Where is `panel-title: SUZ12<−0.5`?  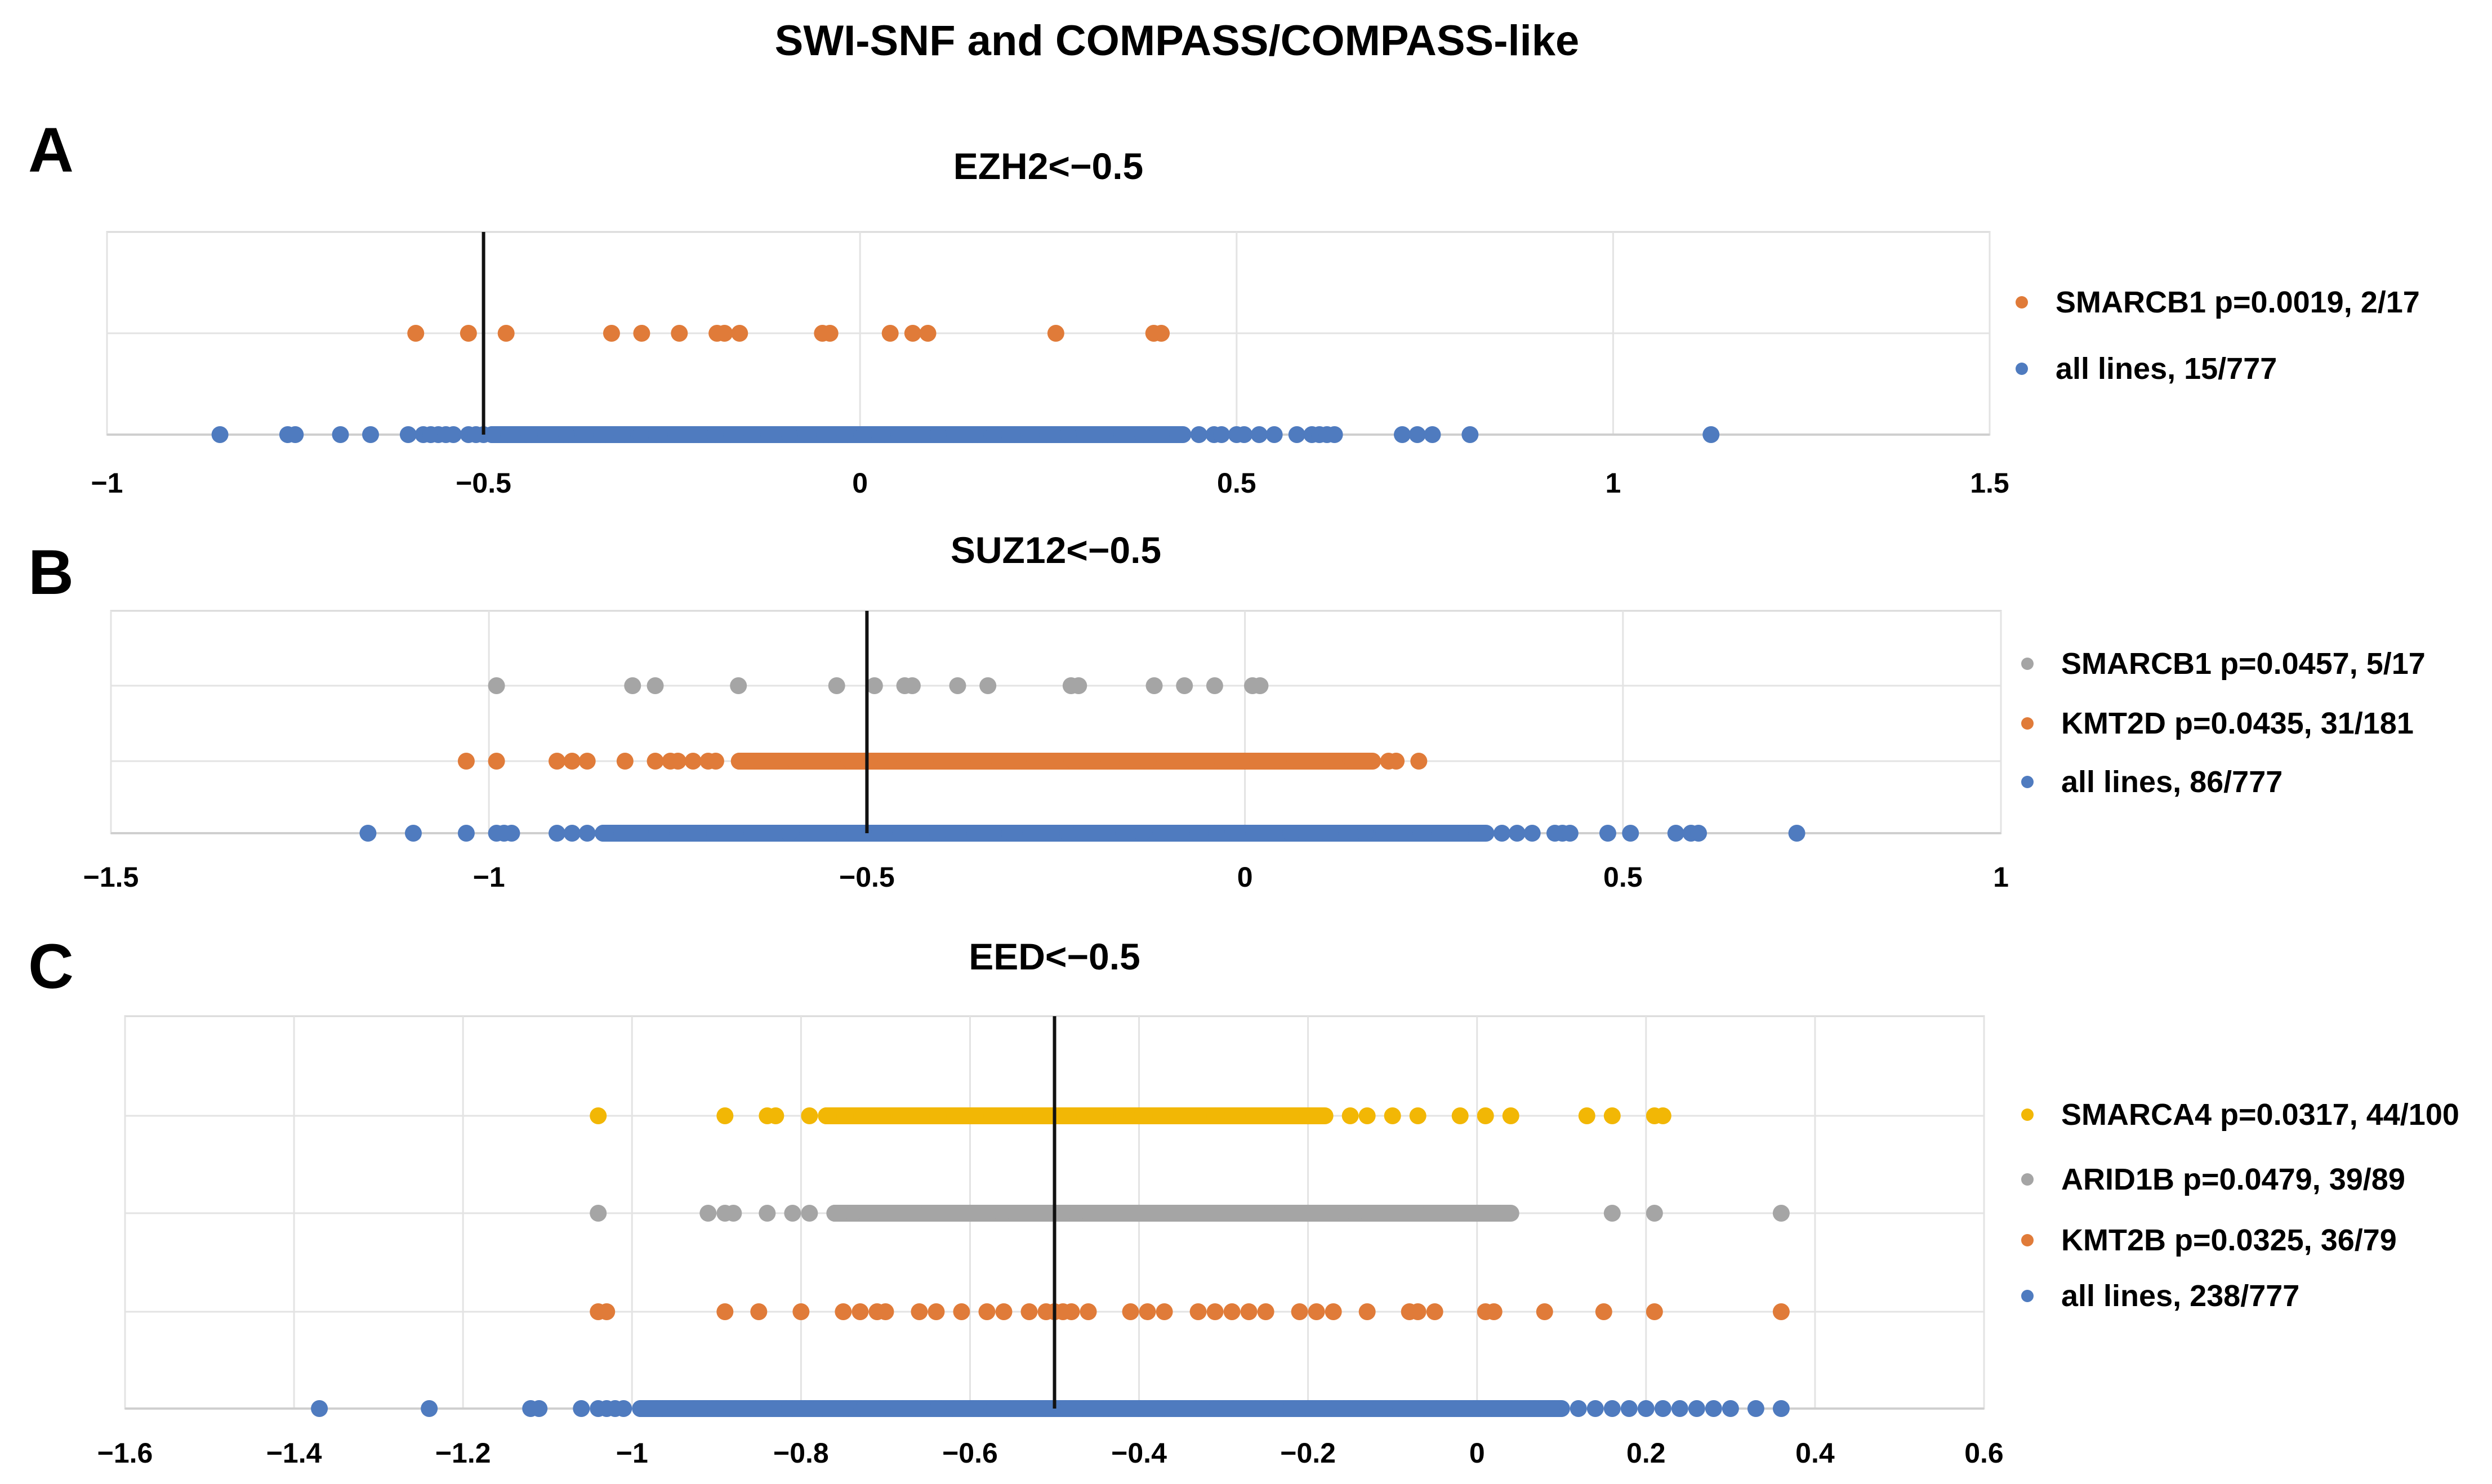
panel-title: SUZ12<−0.5 is located at coordinates (1056, 550).